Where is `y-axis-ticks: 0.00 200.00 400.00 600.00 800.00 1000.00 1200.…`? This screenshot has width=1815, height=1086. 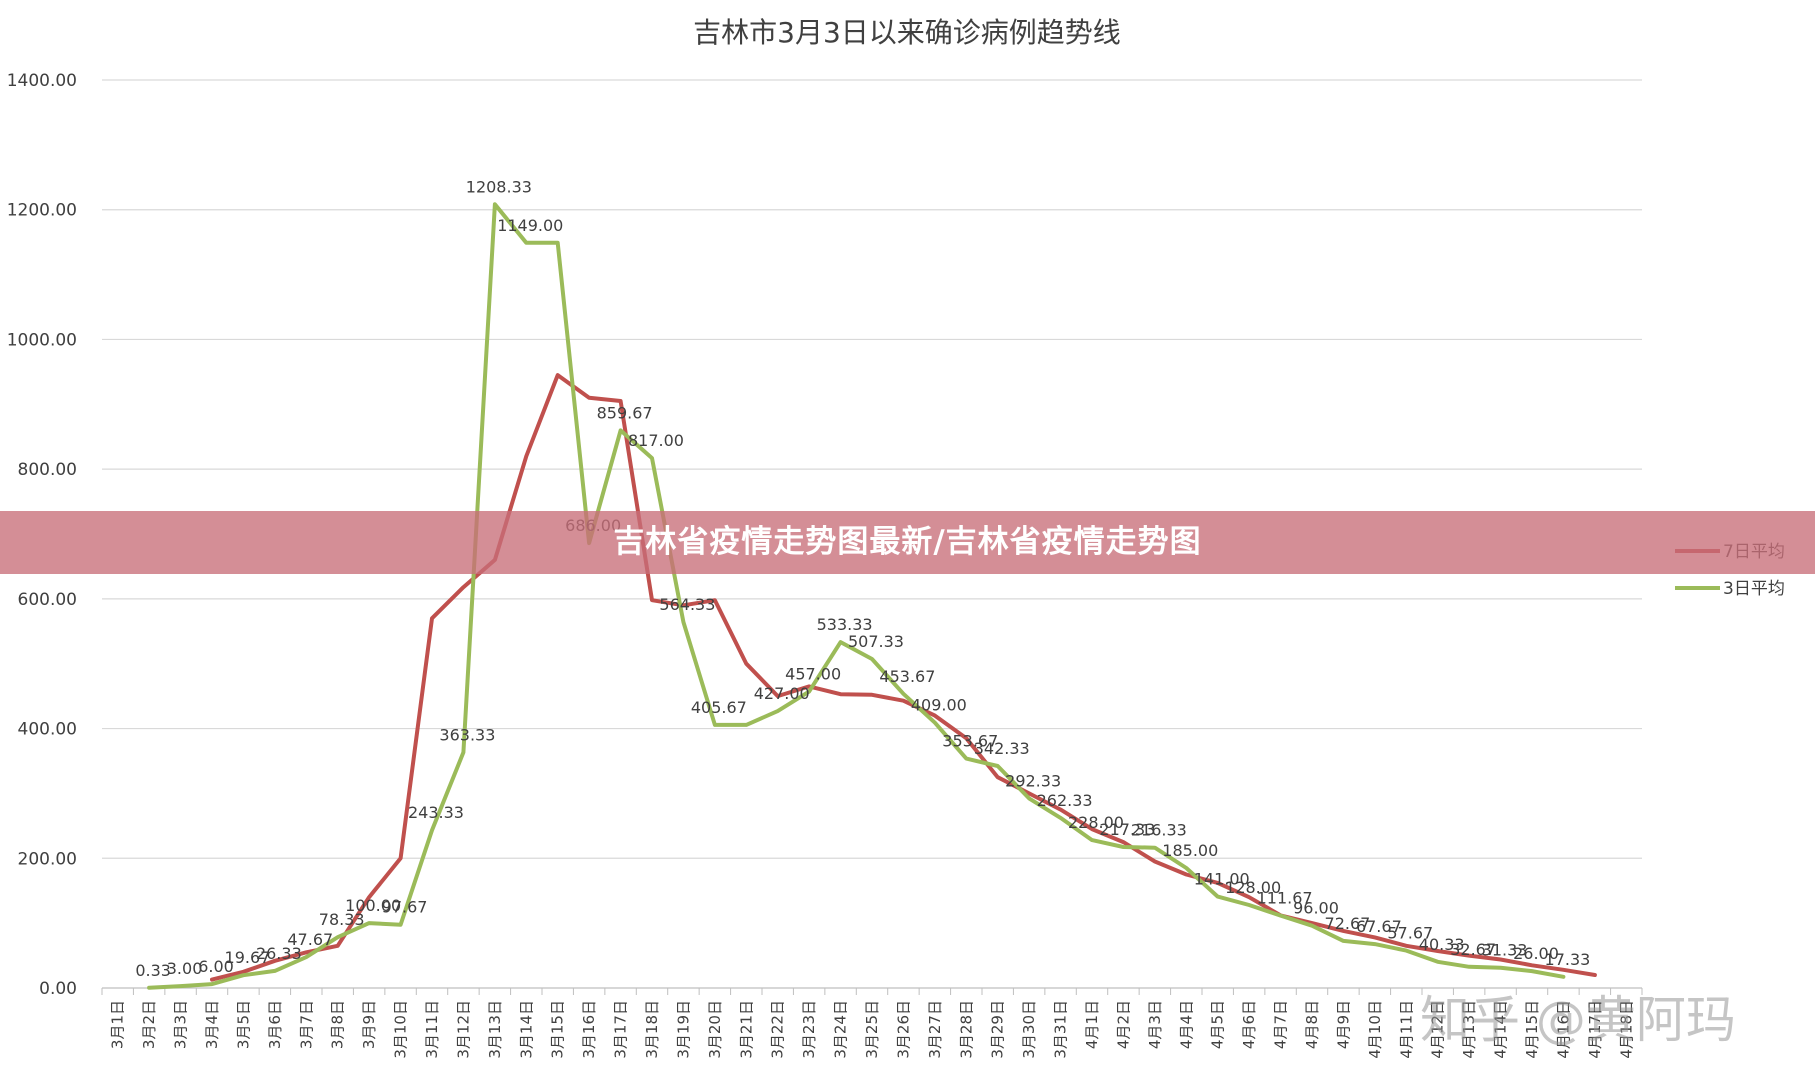 y-axis-ticks: 0.00 200.00 400.00 600.00 800.00 1000.00 1200.… is located at coordinates (42, 535).